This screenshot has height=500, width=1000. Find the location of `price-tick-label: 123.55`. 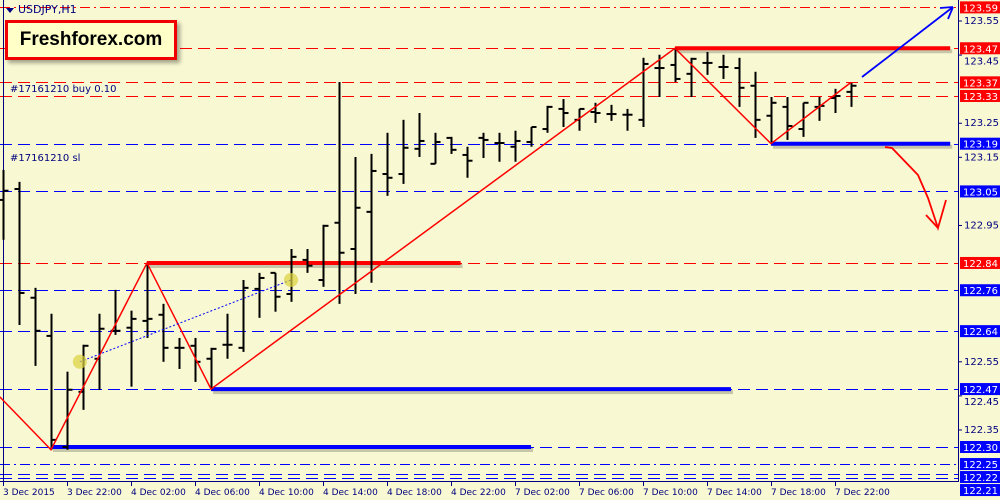

price-tick-label: 123.55 is located at coordinates (981, 21).